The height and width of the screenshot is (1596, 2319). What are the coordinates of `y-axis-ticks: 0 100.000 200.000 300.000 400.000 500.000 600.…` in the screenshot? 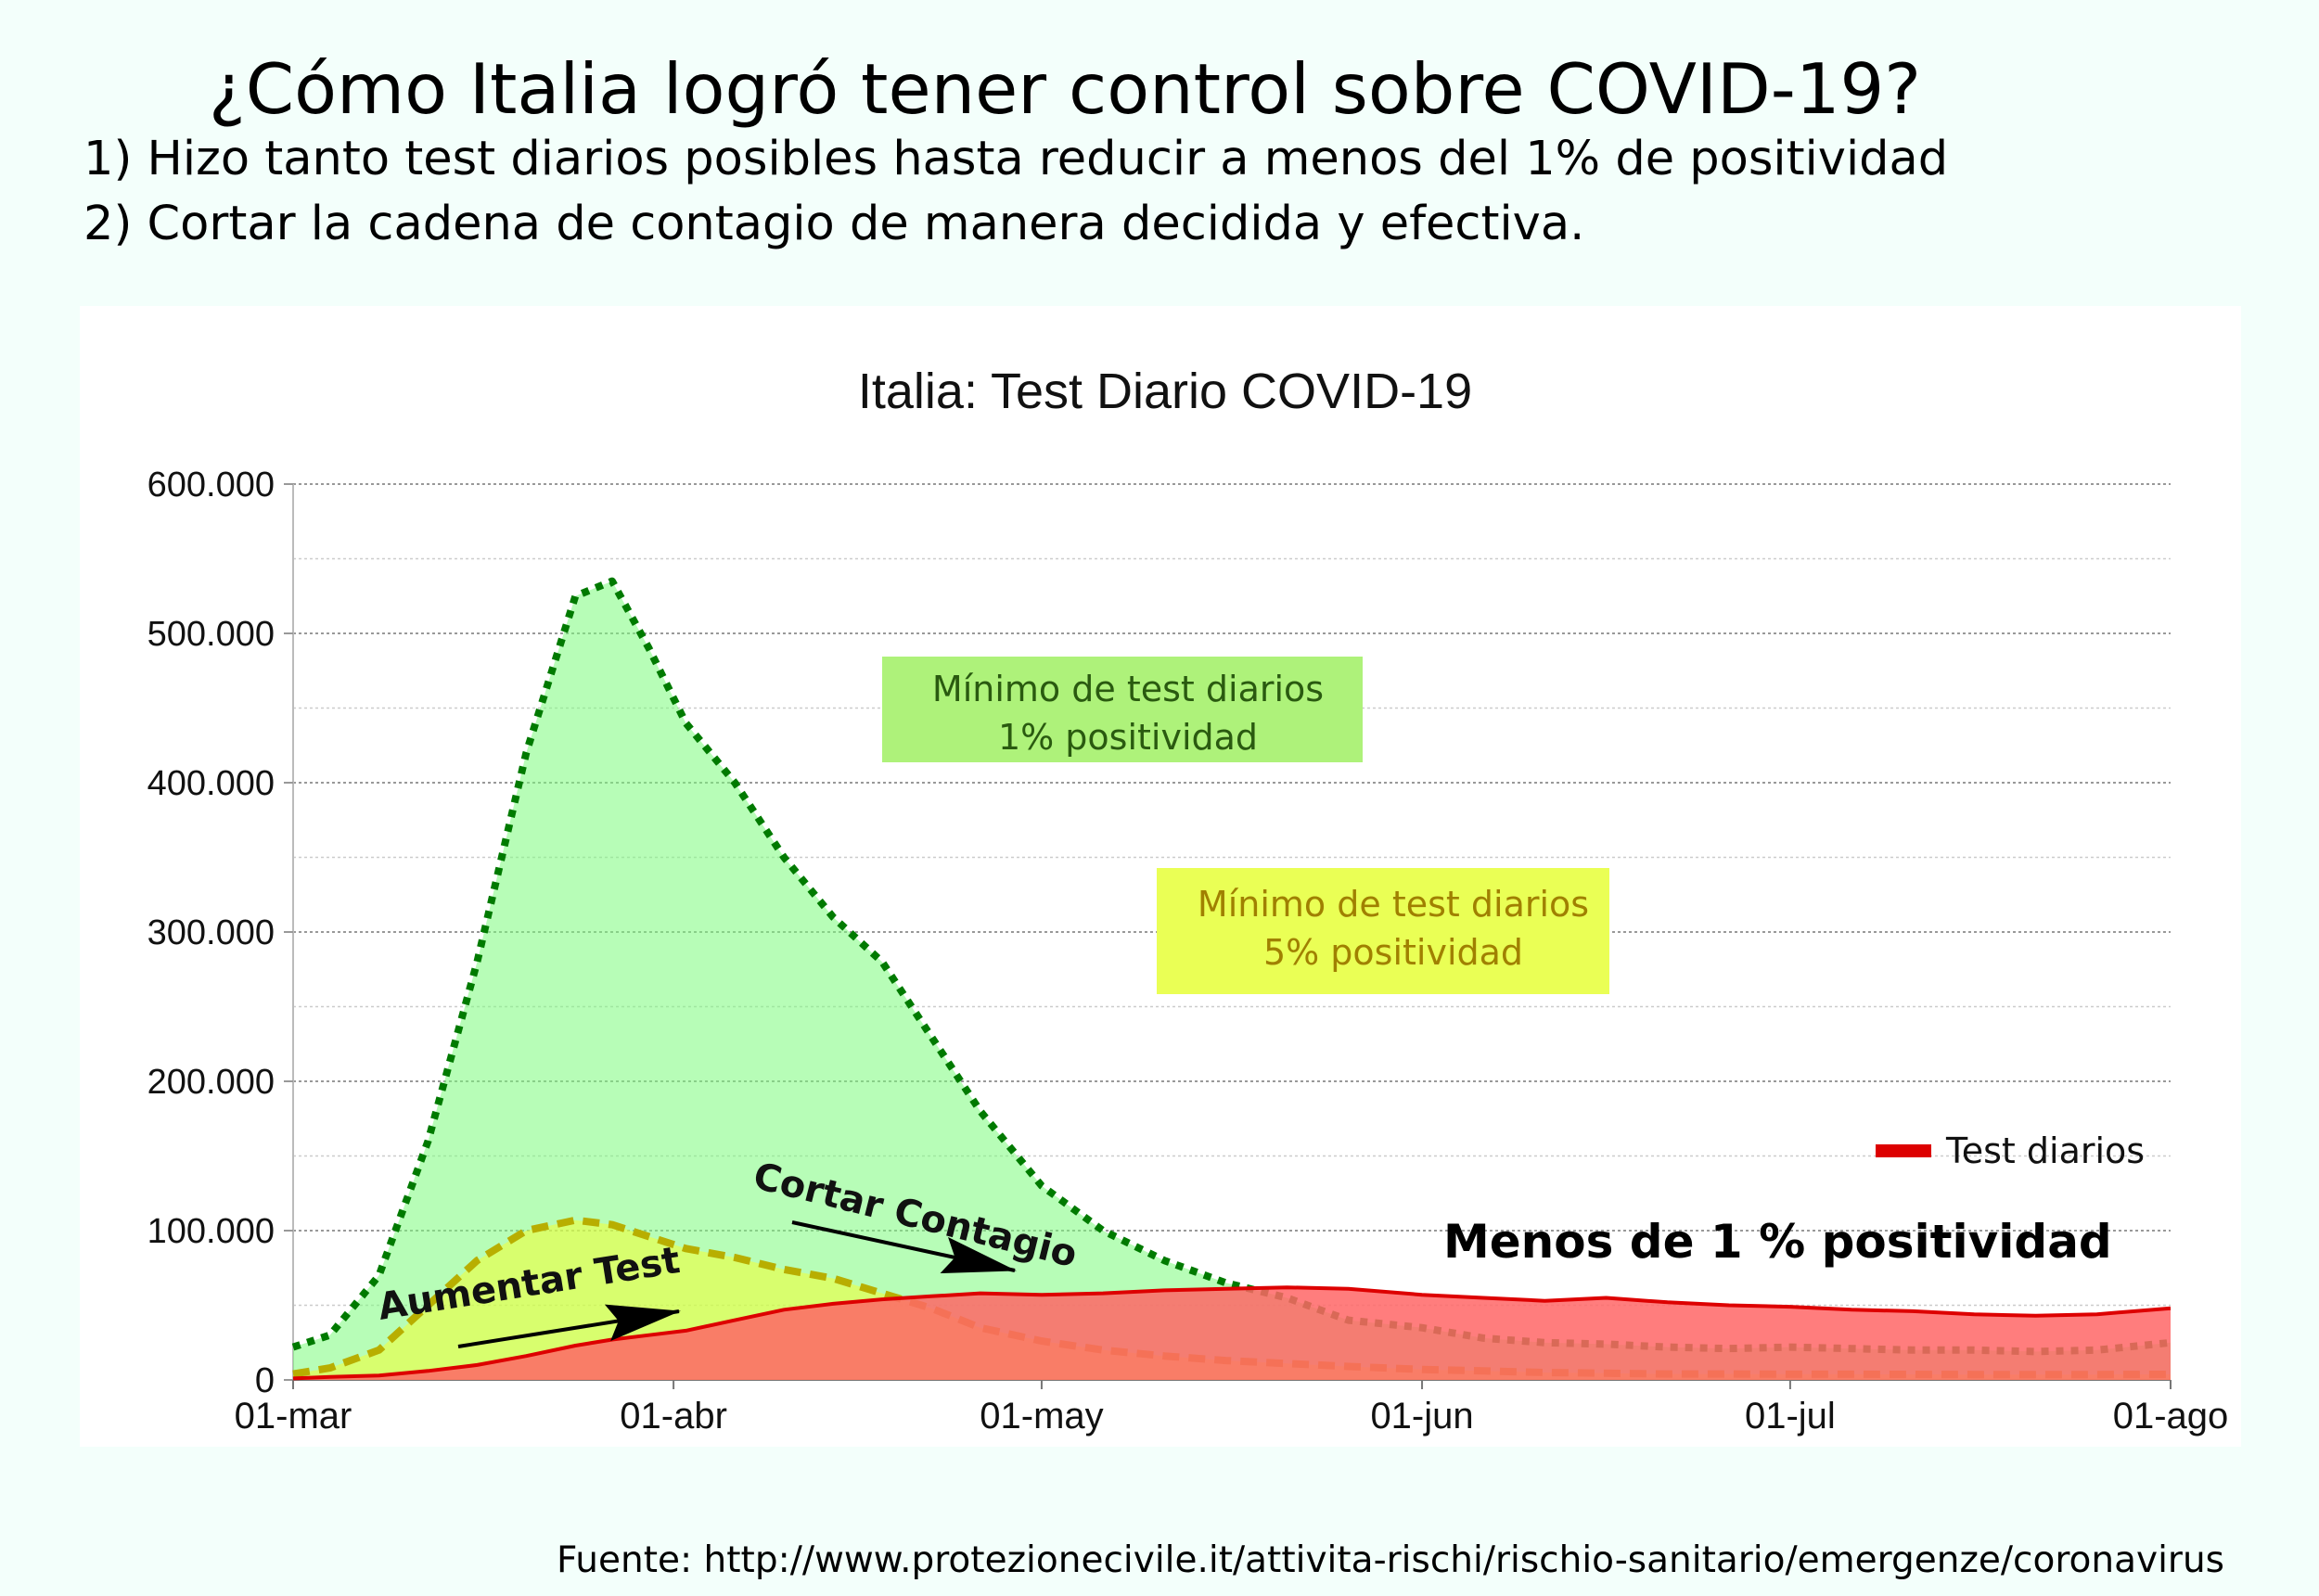 It's located at (220, 933).